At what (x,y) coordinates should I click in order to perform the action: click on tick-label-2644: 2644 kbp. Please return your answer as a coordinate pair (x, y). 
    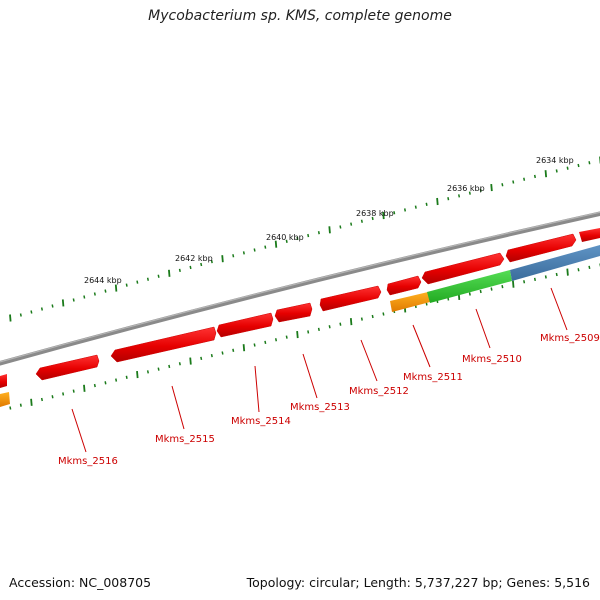
    Looking at the image, I should click on (103, 280).